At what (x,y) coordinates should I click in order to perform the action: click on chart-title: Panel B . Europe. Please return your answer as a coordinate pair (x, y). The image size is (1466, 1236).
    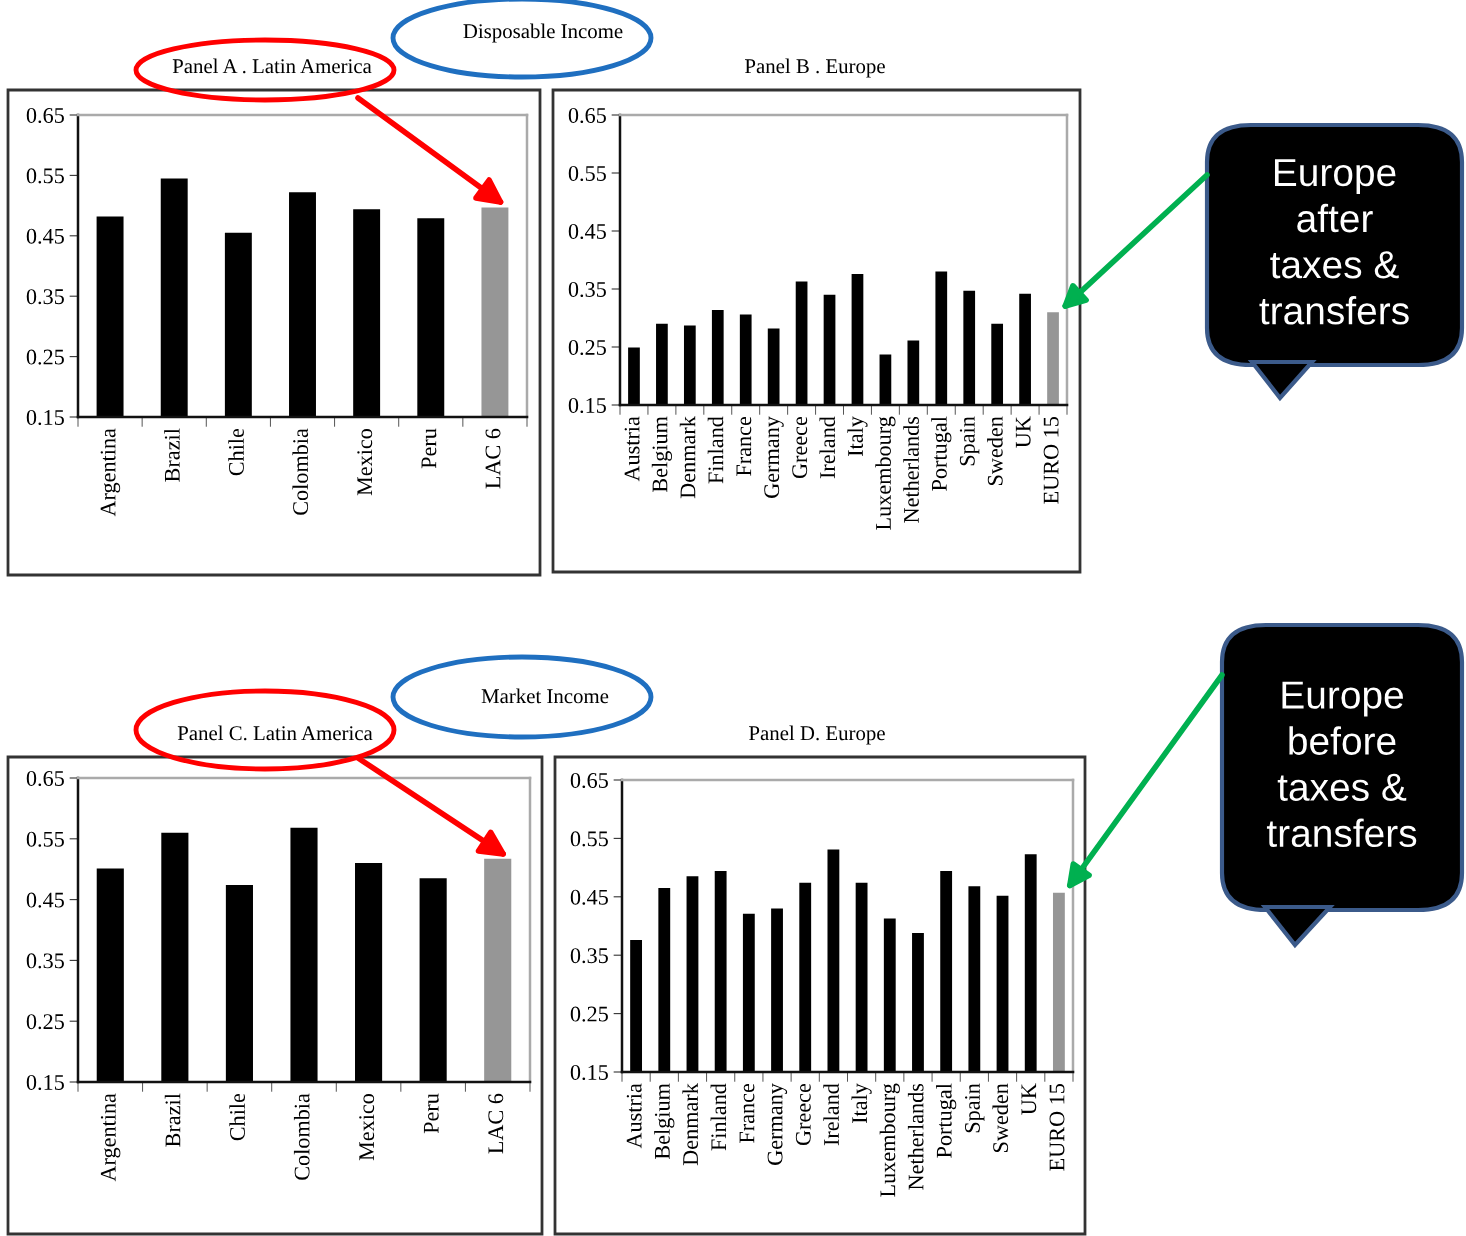
    Looking at the image, I should click on (815, 68).